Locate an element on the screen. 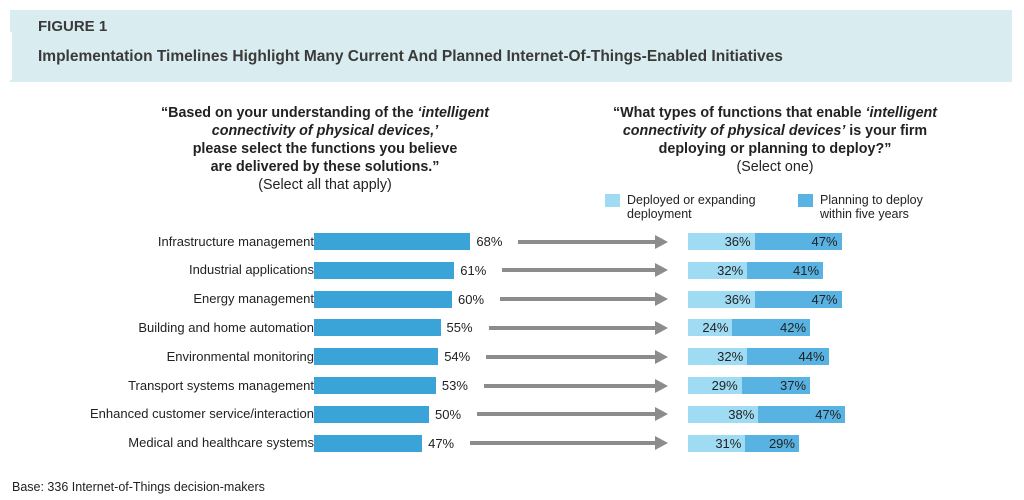  legend-deployed-label: Deployed or expanding deployment is located at coordinates (691, 207).